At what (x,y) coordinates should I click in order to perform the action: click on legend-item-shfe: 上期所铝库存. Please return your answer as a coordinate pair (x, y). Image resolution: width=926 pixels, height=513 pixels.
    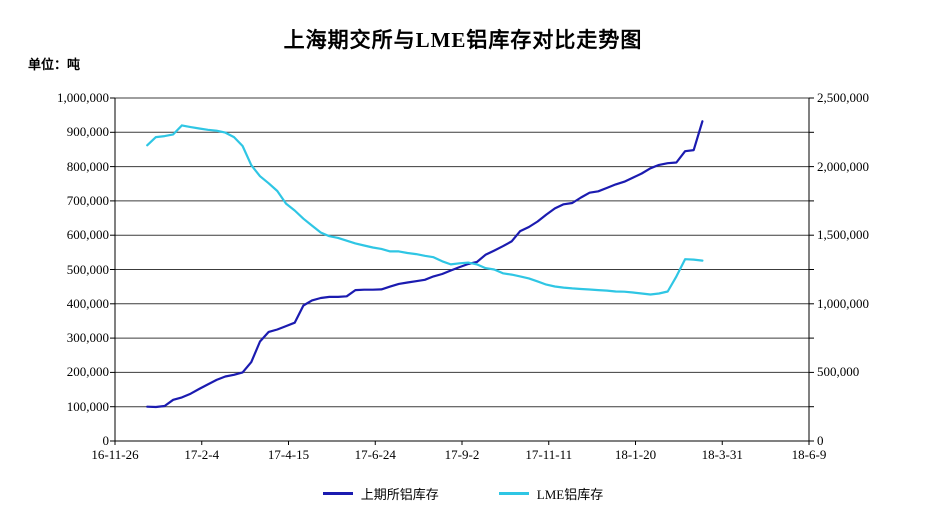
    Looking at the image, I should click on (380, 493).